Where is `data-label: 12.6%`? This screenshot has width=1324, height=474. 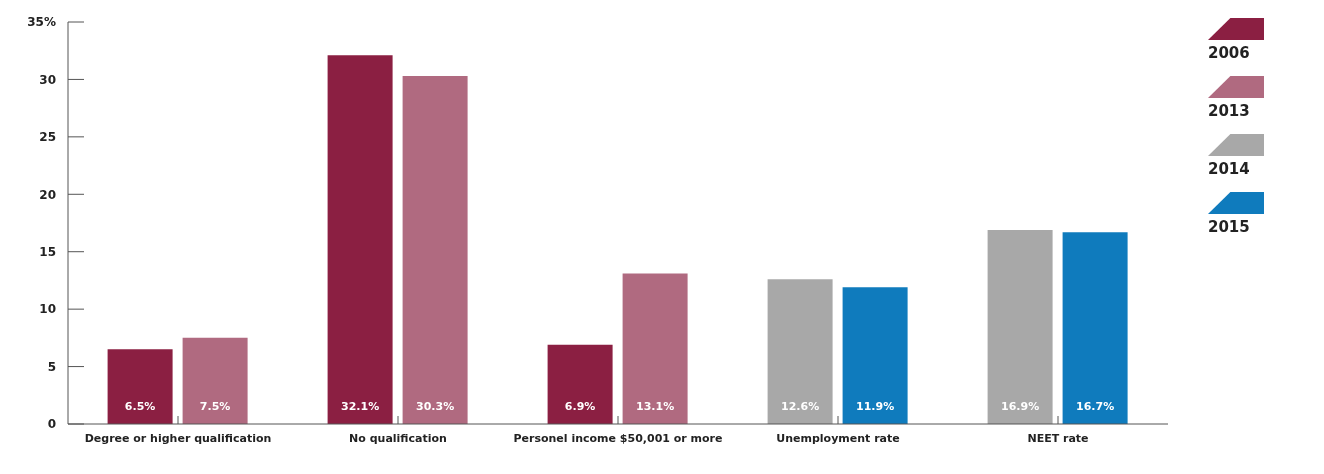 data-label: 12.6% is located at coordinates (800, 406).